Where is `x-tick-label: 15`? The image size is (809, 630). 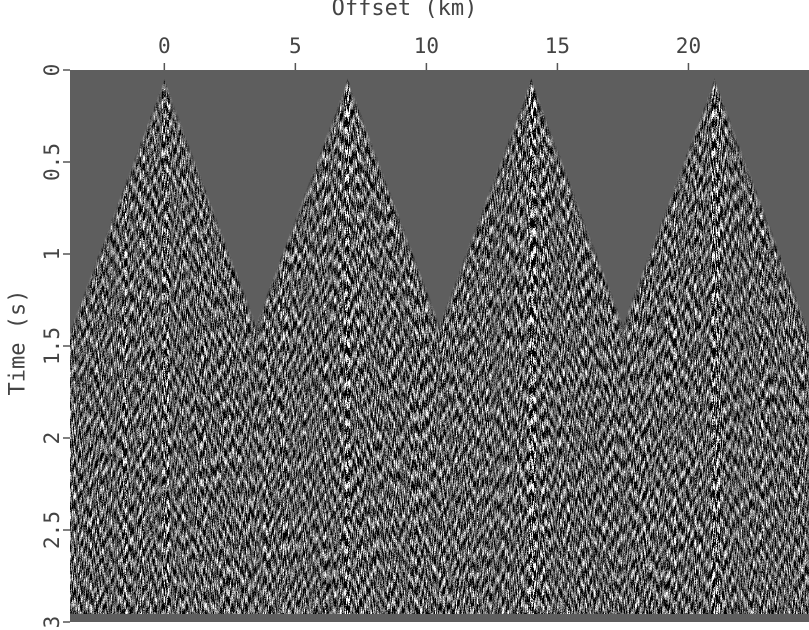
x-tick-label: 15 is located at coordinates (557, 46).